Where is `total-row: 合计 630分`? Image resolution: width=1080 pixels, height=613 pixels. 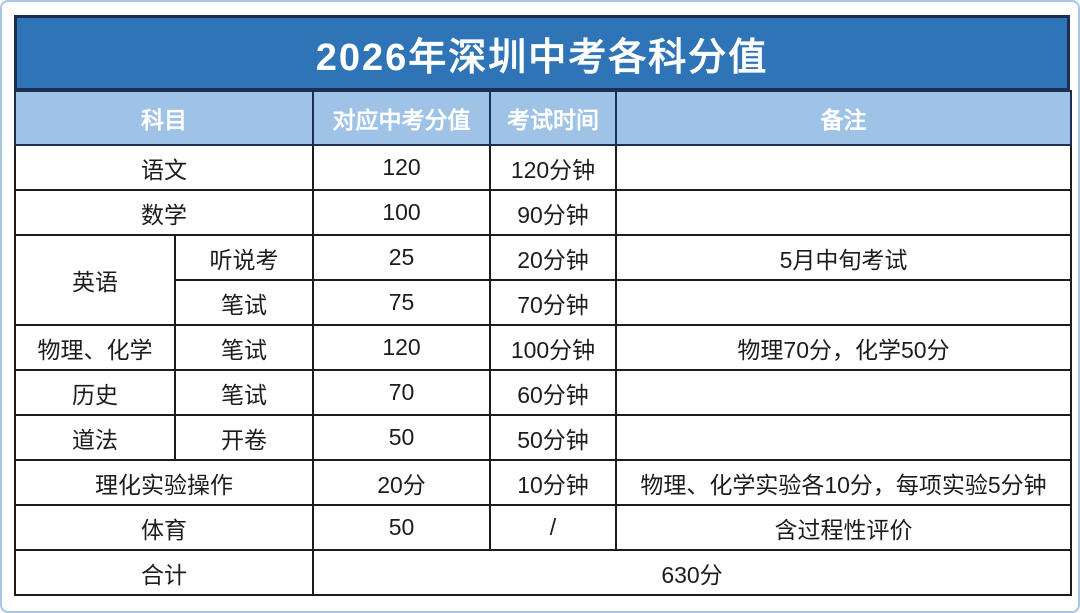
total-row: 合计 630分 is located at coordinates (543, 572).